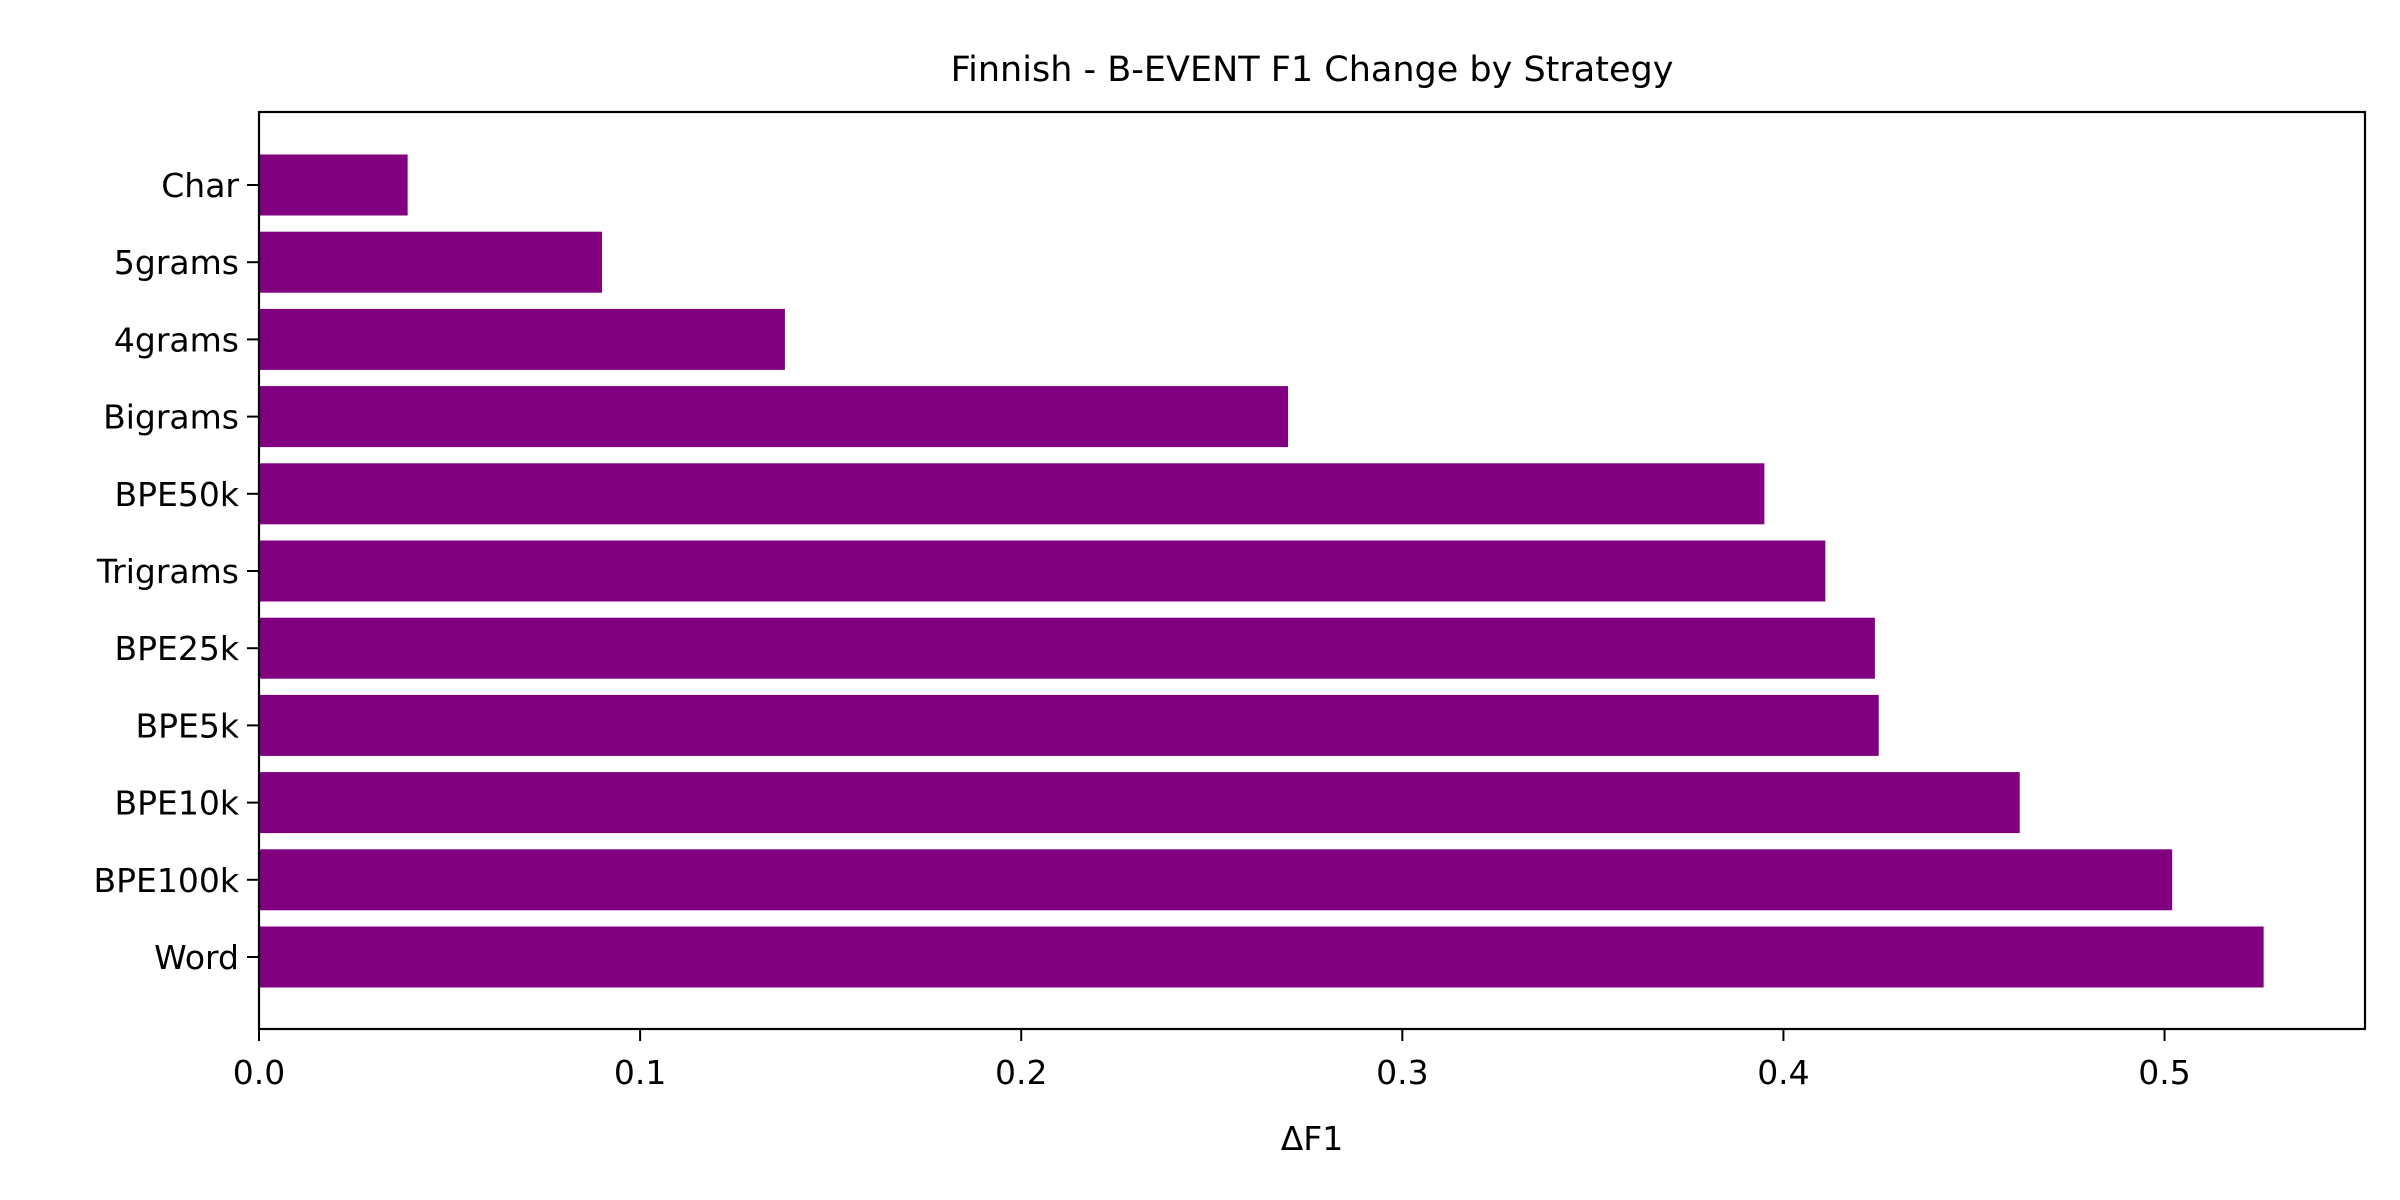  What do you see at coordinates (1312, 1138) in the screenshot?
I see `x-axis-label: ΔF1` at bounding box center [1312, 1138].